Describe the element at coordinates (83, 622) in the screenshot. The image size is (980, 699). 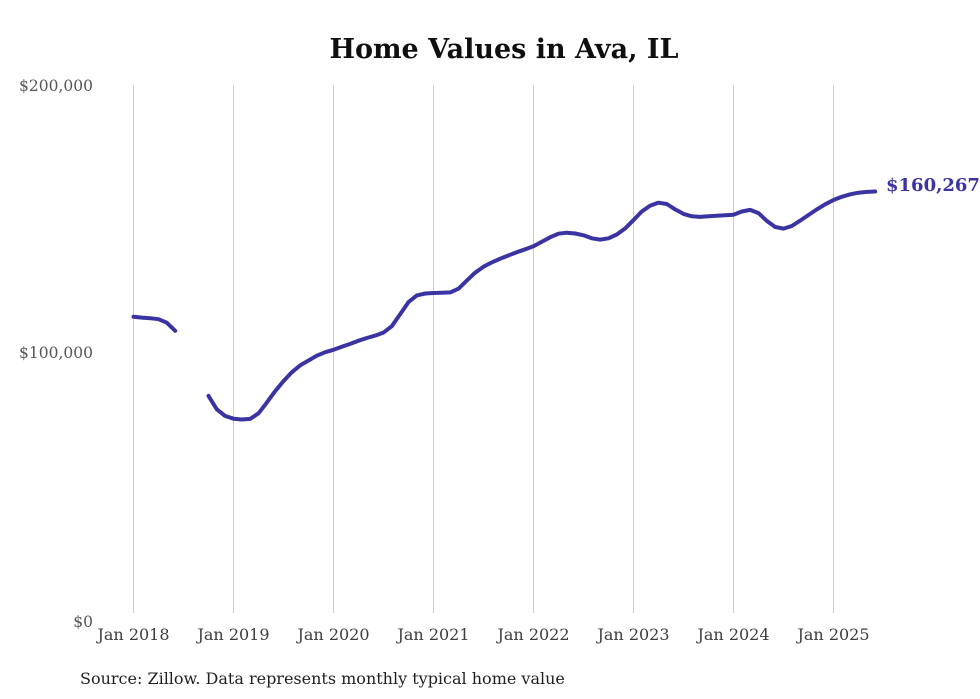
I see `y-tick-label: $0` at that location.